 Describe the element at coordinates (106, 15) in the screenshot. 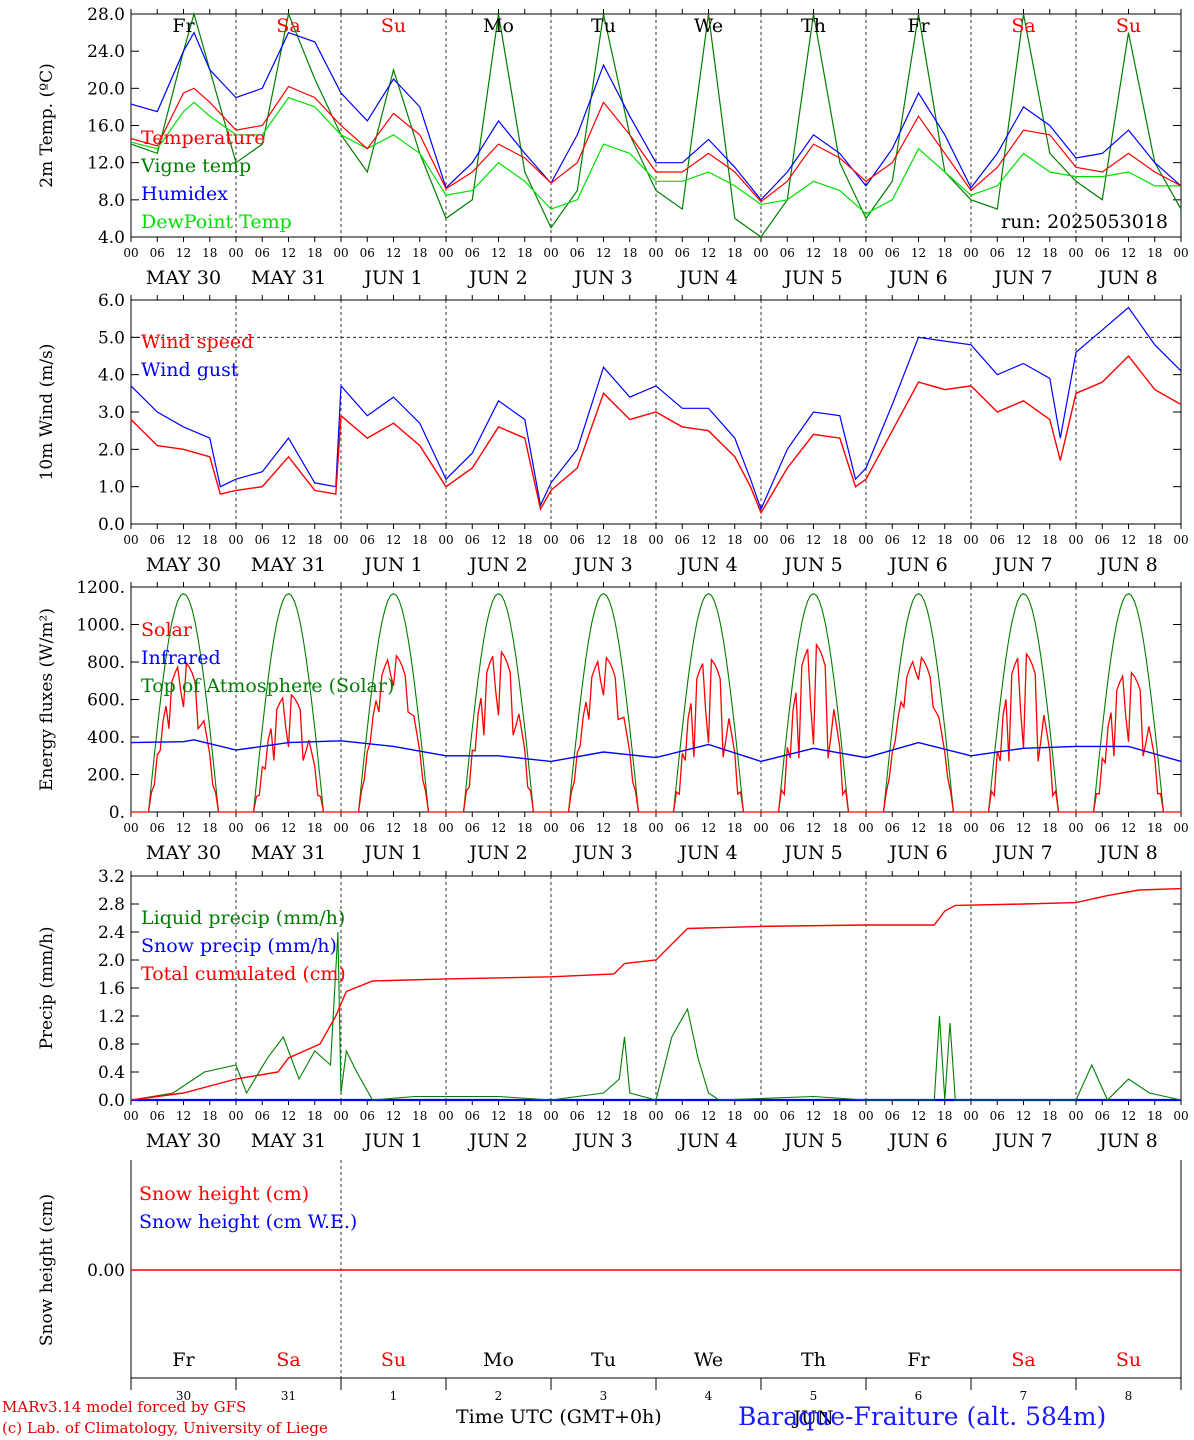

I see `y-tick-label: 28.0` at that location.